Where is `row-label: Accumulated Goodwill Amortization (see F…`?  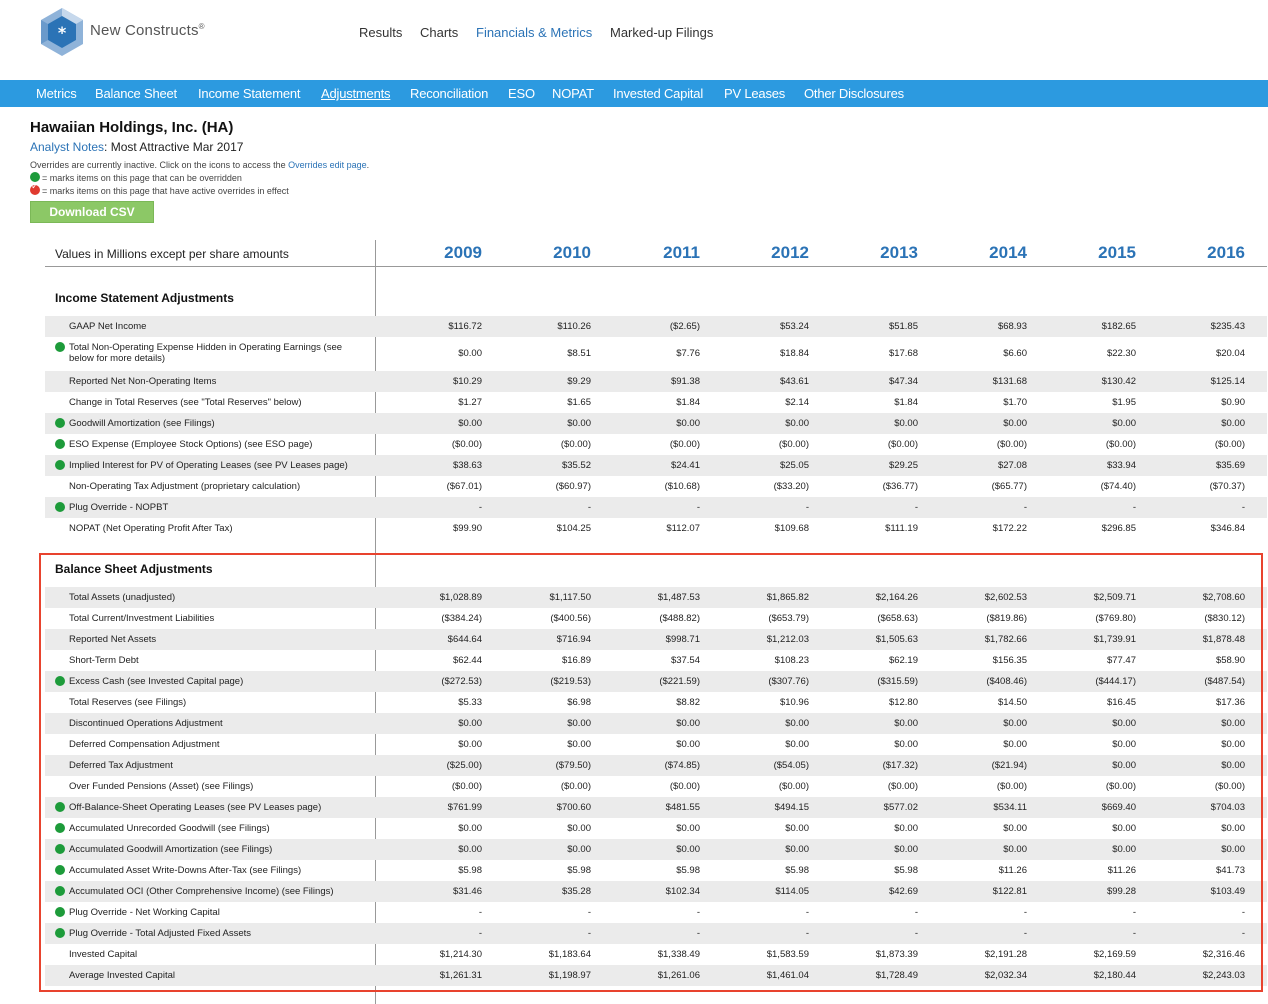
row-label: Accumulated Goodwill Amortization (see F… is located at coordinates (171, 849).